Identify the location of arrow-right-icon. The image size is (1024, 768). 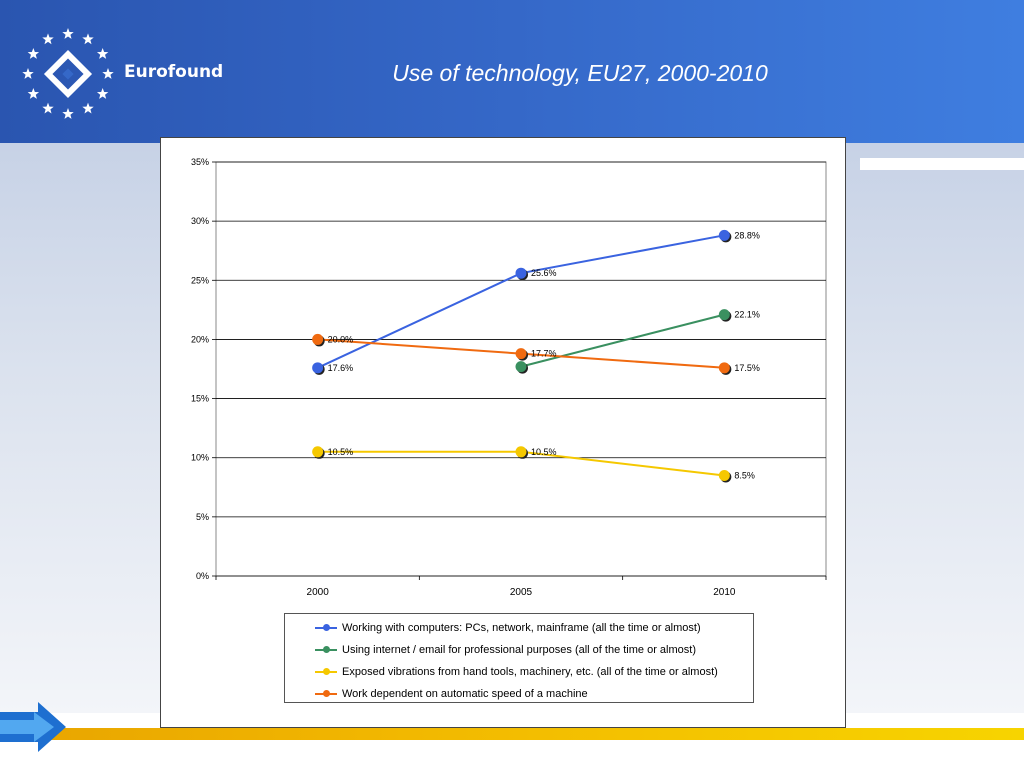
(33, 727).